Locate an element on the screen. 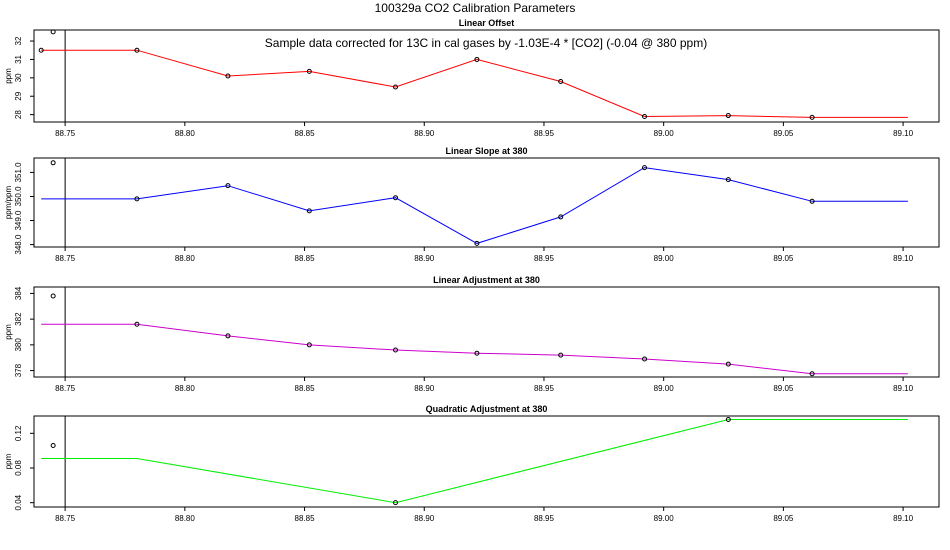  y-axis-label: ppm/ppm is located at coordinates (8, 202).